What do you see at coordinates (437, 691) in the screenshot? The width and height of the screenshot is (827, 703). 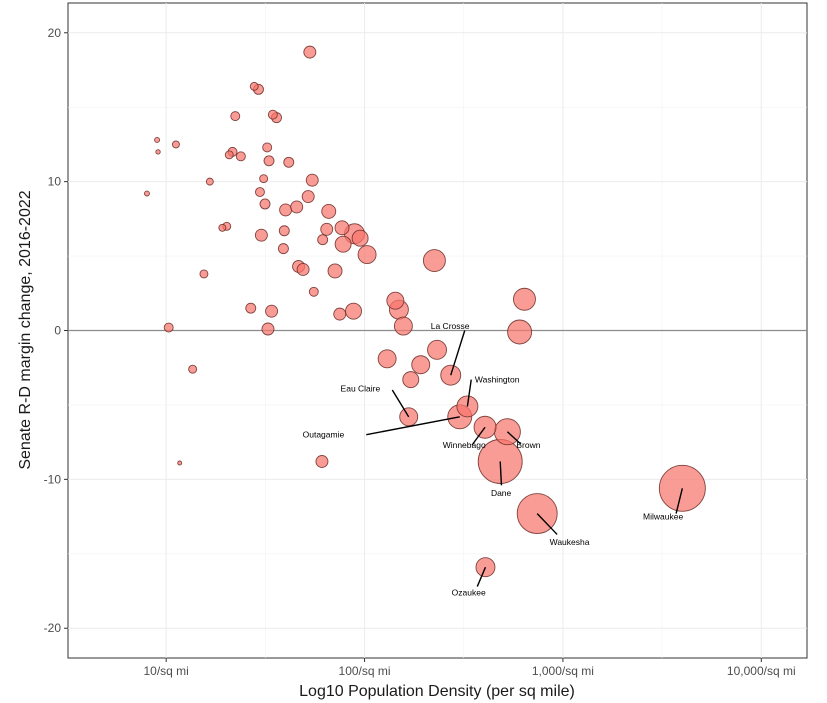 I see `x-axis-title: Log10 Population Density (per sq mile)` at bounding box center [437, 691].